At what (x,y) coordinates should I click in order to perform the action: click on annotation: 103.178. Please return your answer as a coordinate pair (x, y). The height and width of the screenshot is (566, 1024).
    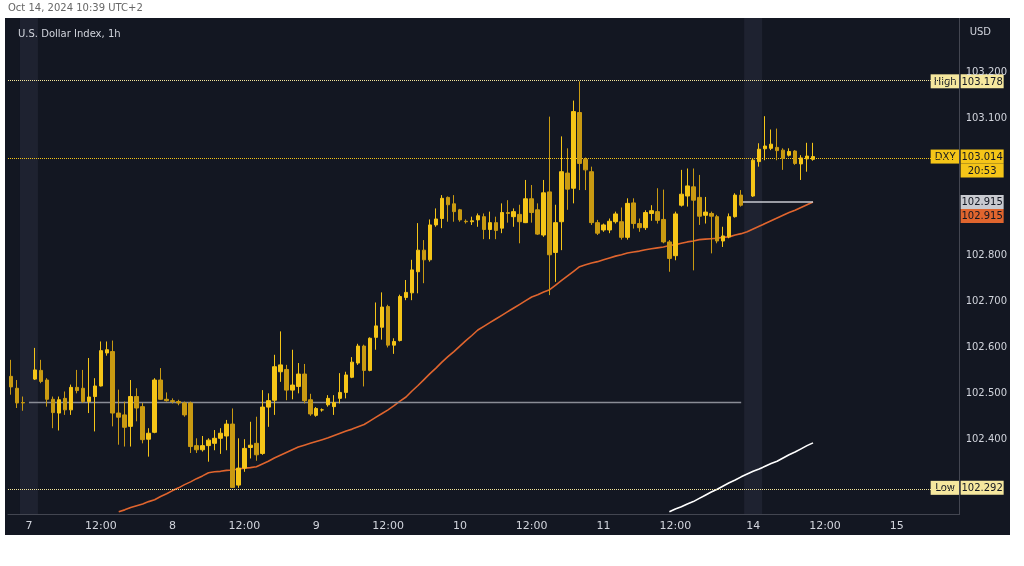
    Looking at the image, I should click on (982, 81).